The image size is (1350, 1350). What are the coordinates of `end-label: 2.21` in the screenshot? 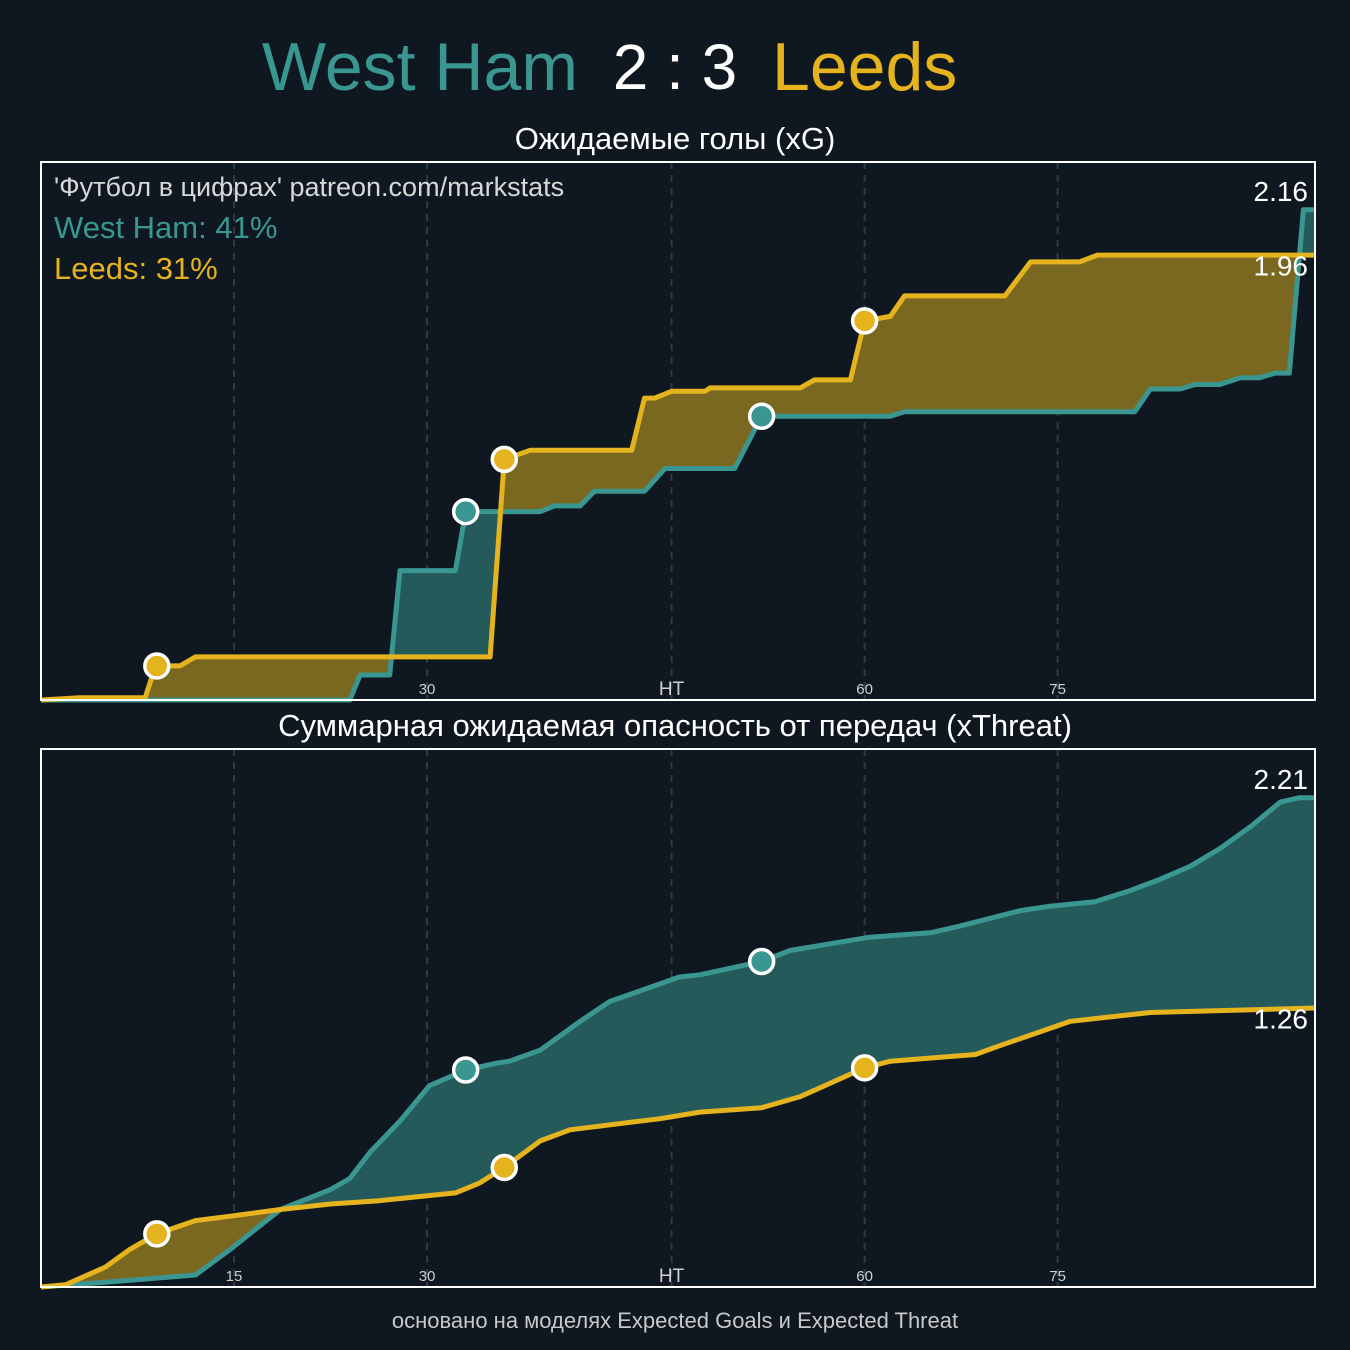 It's located at (1281, 779).